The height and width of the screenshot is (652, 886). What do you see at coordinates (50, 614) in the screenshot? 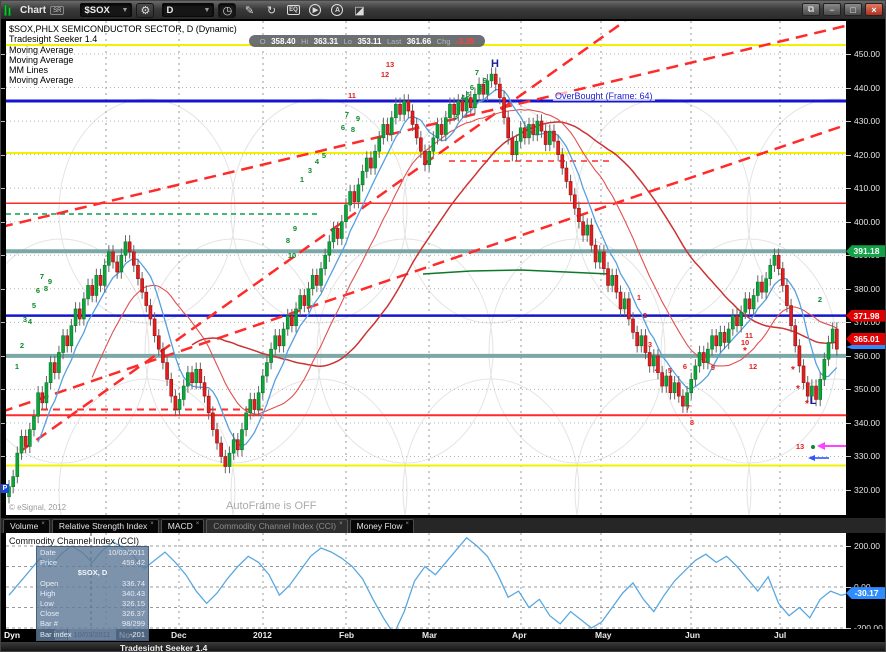
I see `tooltip-label: Close` at bounding box center [50, 614].